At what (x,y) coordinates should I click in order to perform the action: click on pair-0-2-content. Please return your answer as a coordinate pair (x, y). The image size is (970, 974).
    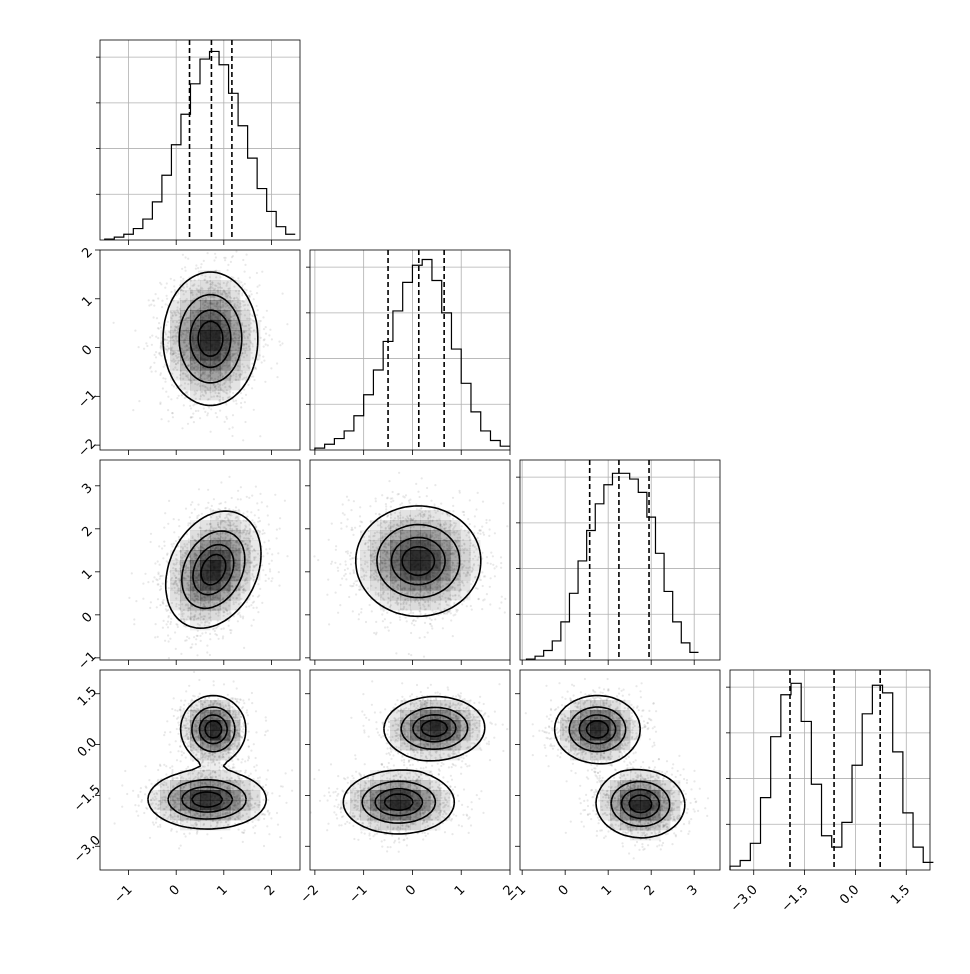
    Looking at the image, I should click on (222, 578).